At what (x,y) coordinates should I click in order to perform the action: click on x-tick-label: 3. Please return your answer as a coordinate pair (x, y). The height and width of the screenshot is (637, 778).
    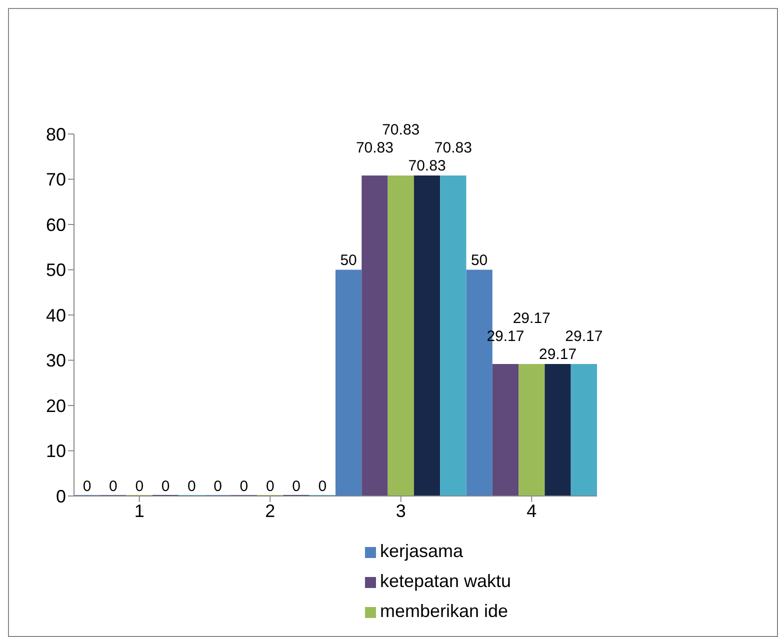
    Looking at the image, I should click on (401, 510).